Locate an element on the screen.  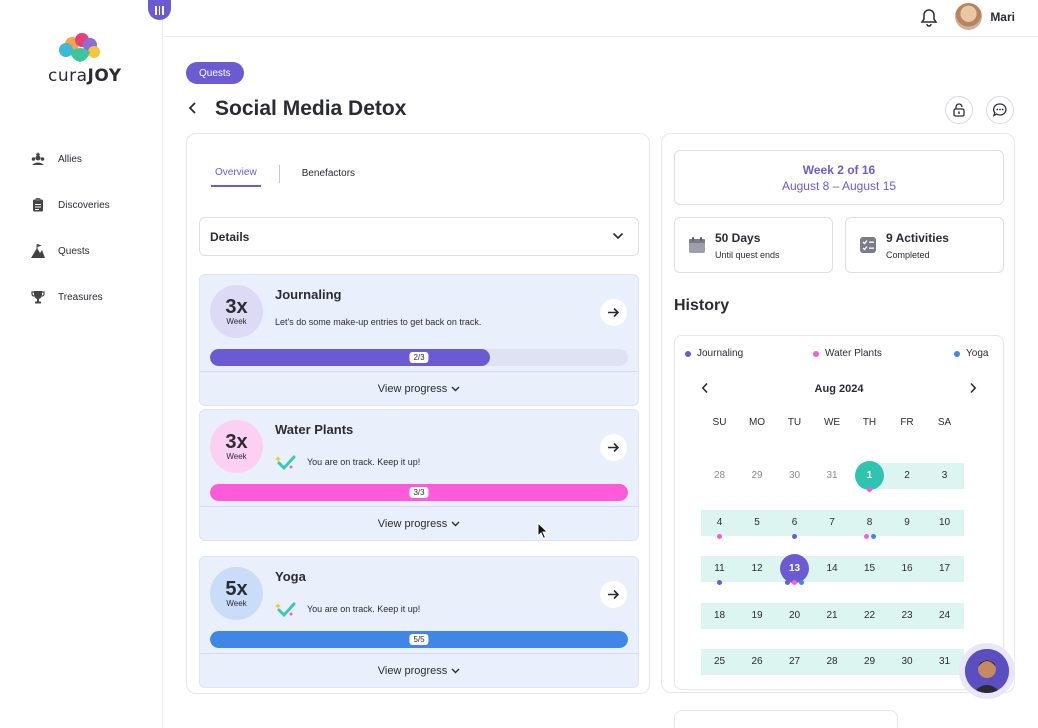
week-indicator: Week 2 of 16 August 8 – August 15 is located at coordinates (839, 177).